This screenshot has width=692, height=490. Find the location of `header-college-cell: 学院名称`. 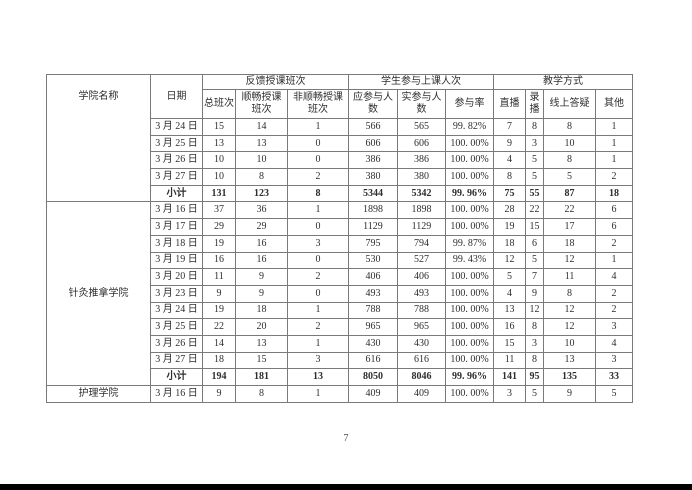

header-college-cell: 学院名称 is located at coordinates (98, 138).